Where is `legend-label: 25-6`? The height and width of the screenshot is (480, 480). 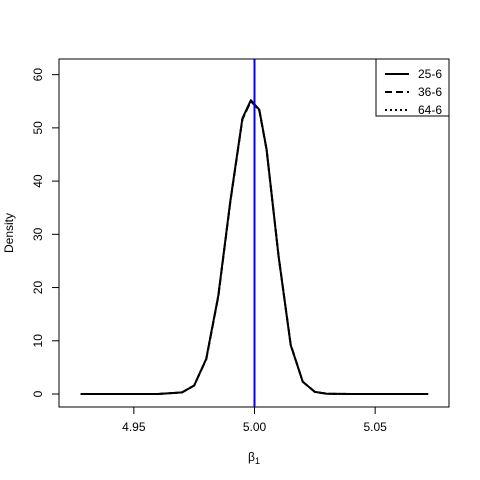
legend-label: 25-6 is located at coordinates (430, 74).